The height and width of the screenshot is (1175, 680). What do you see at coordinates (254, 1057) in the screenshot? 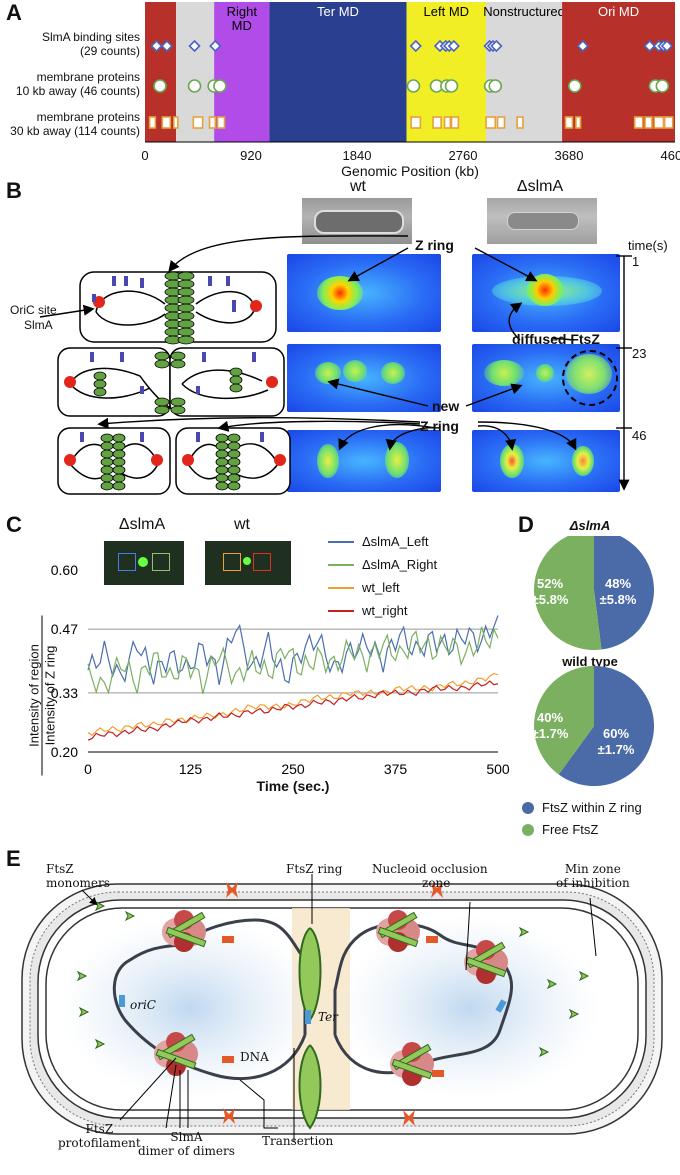
I see `label-dna: DNA` at bounding box center [254, 1057].